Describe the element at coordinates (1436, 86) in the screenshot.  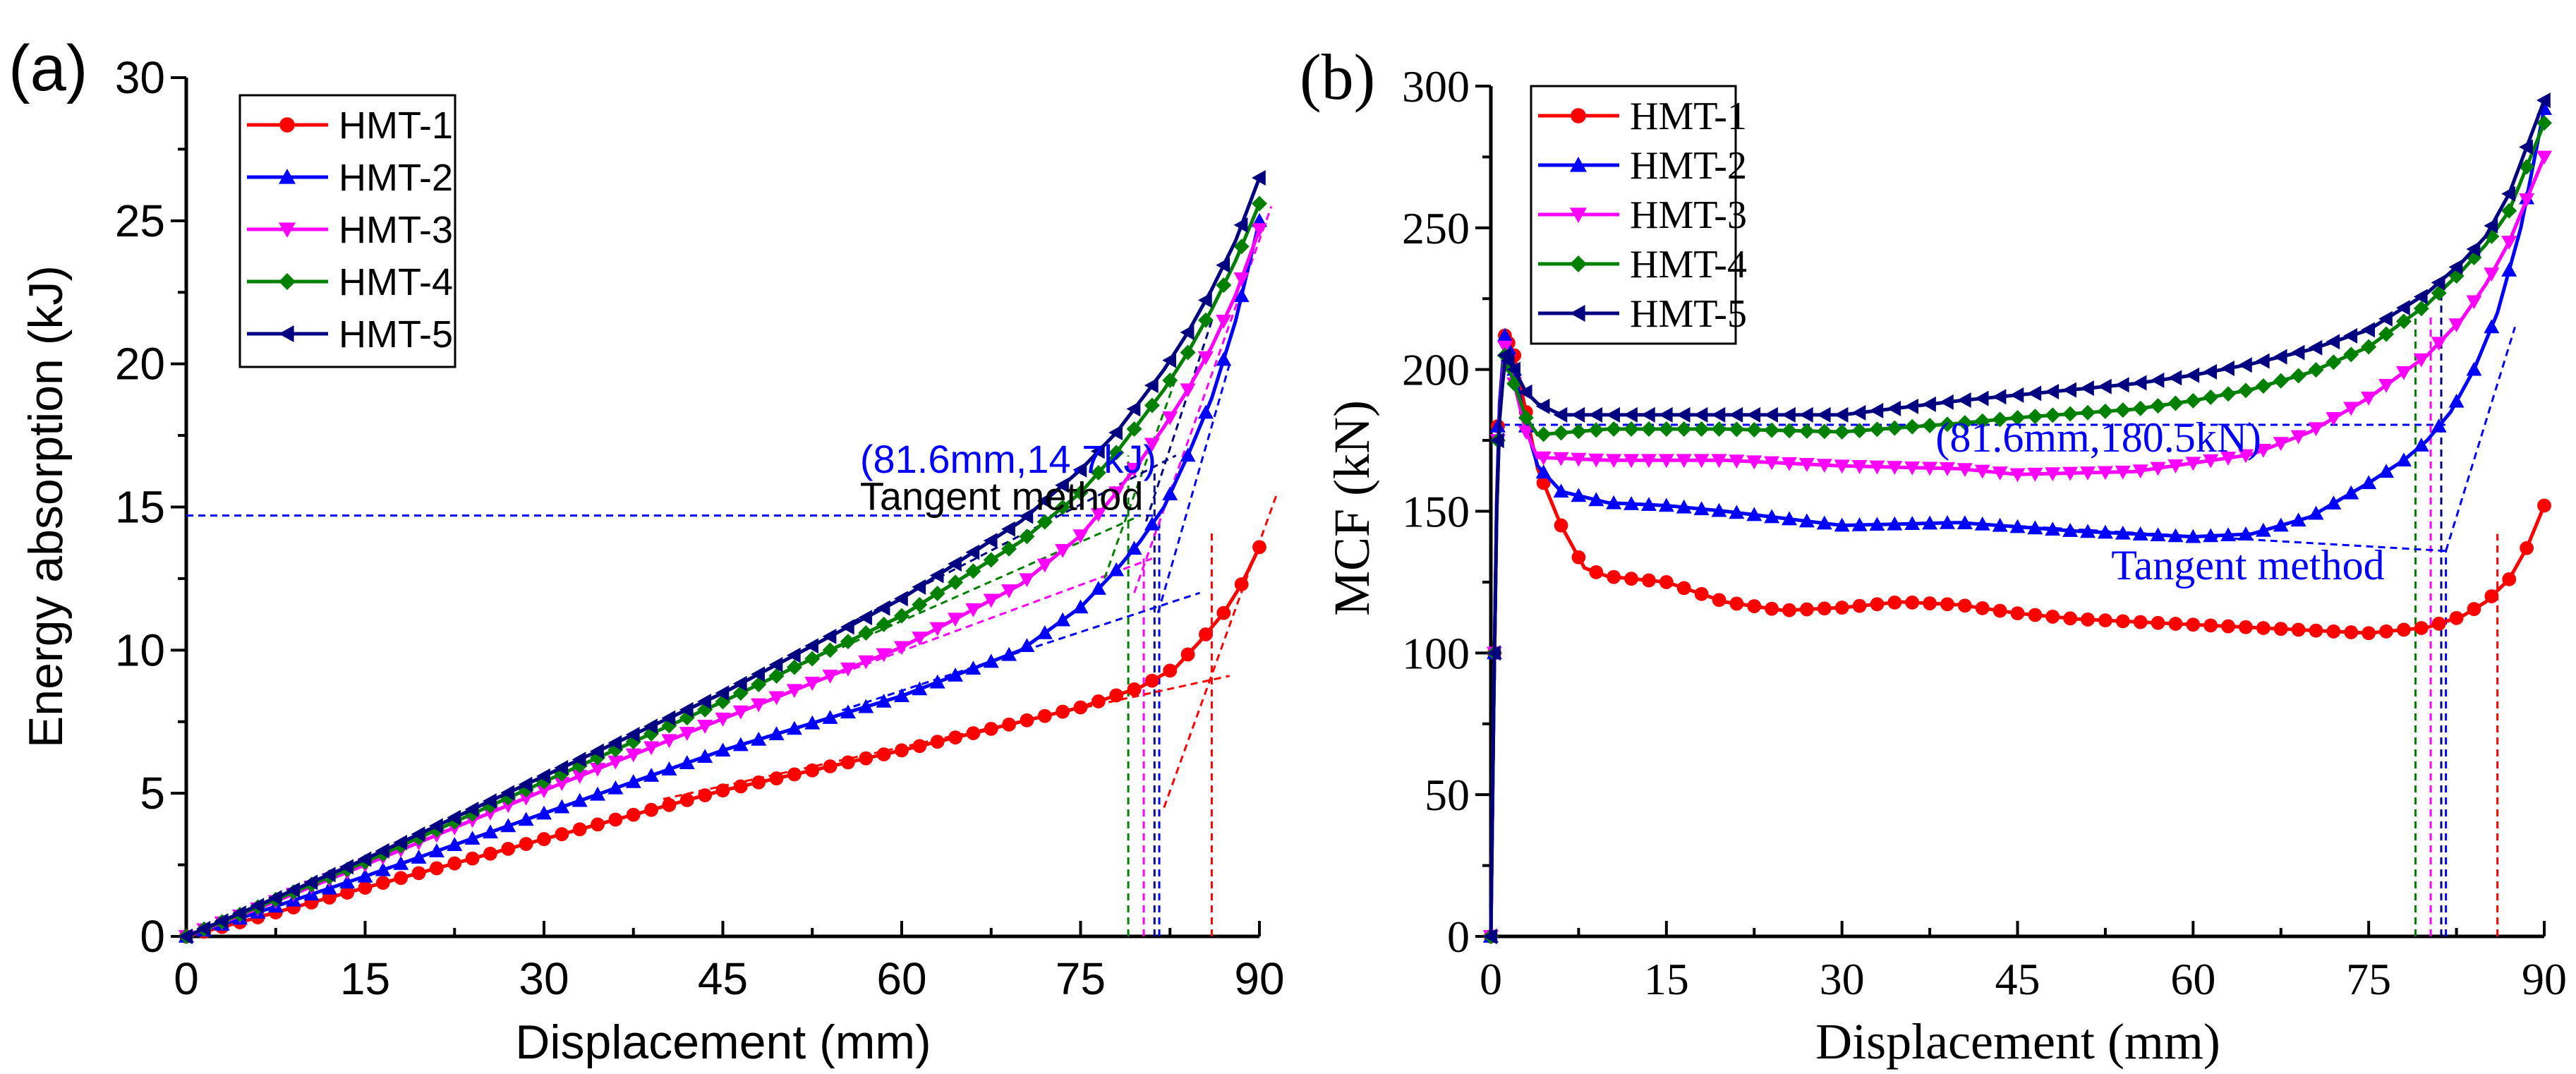
I see `y-tick-label: 300` at that location.